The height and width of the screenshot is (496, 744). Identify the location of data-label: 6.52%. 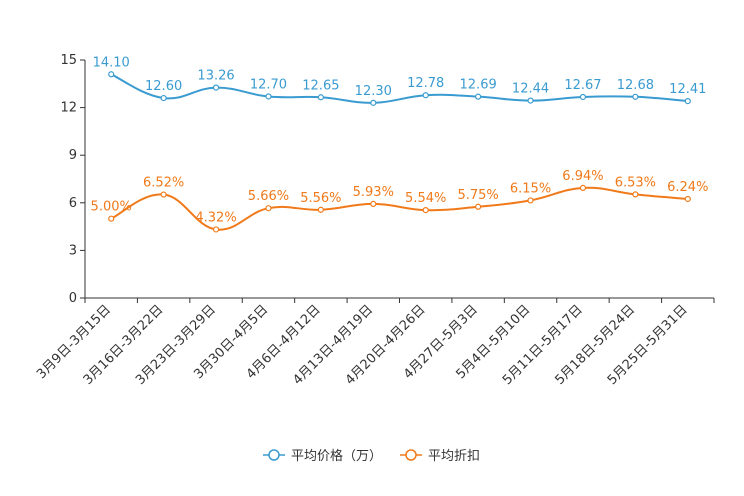
(163, 183).